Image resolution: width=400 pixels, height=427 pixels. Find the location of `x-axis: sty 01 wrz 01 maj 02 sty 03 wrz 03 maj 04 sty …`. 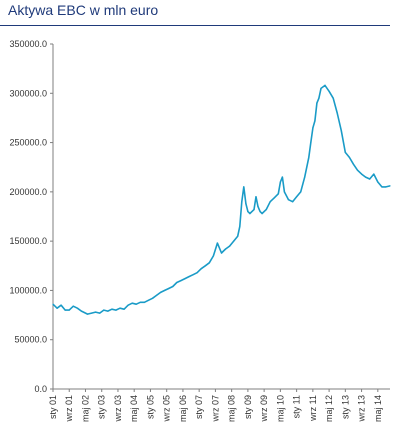

x-axis: sty 01 wrz 01 maj 02 sty 03 wrz 03 maj 04 sty … is located at coordinates (219, 405).